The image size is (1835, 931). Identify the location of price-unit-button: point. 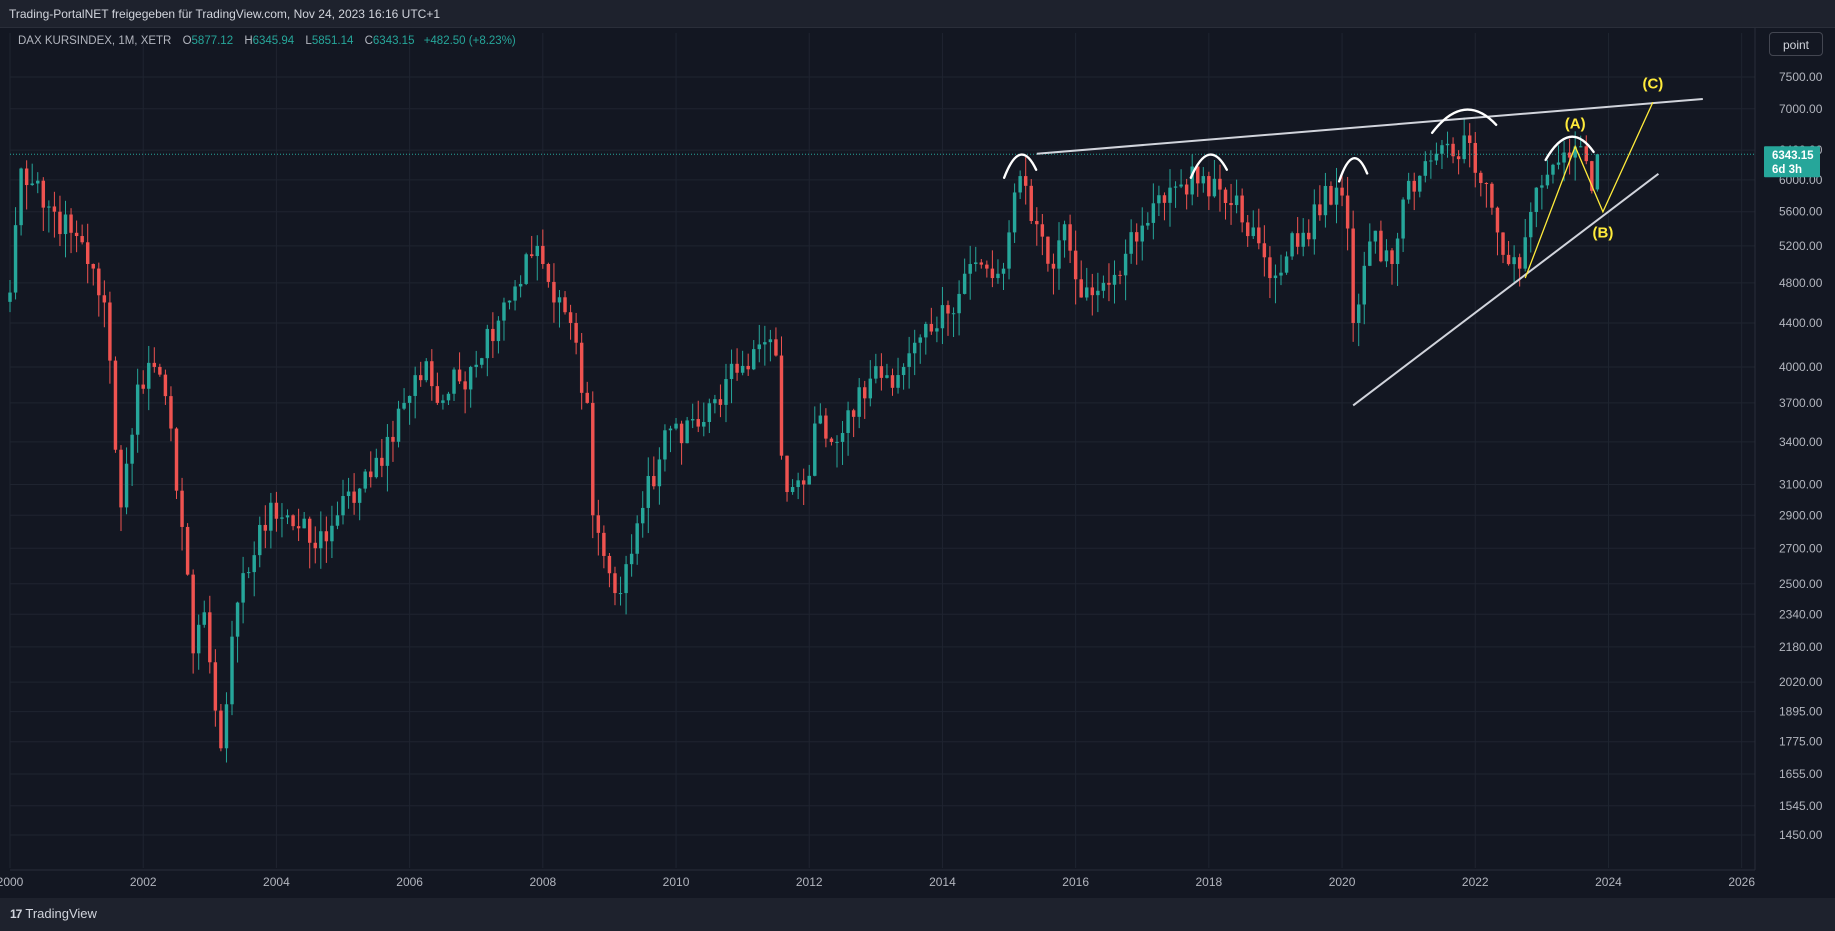
(1796, 44).